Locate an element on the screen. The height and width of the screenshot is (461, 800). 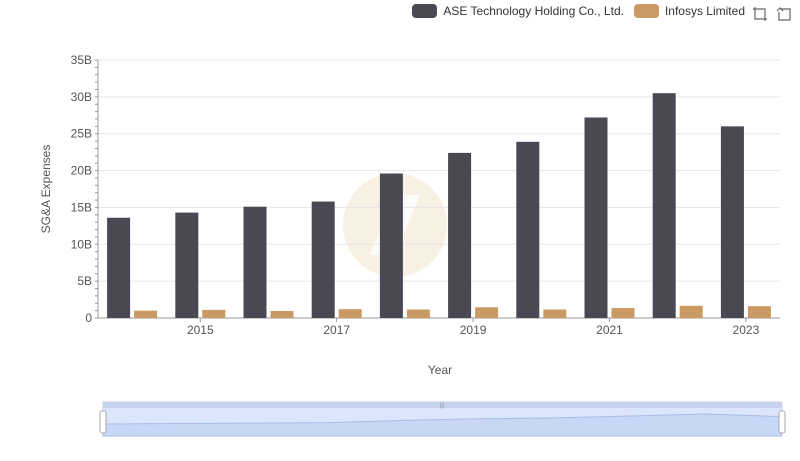
x-axis-title: Year is located at coordinates (440, 370).